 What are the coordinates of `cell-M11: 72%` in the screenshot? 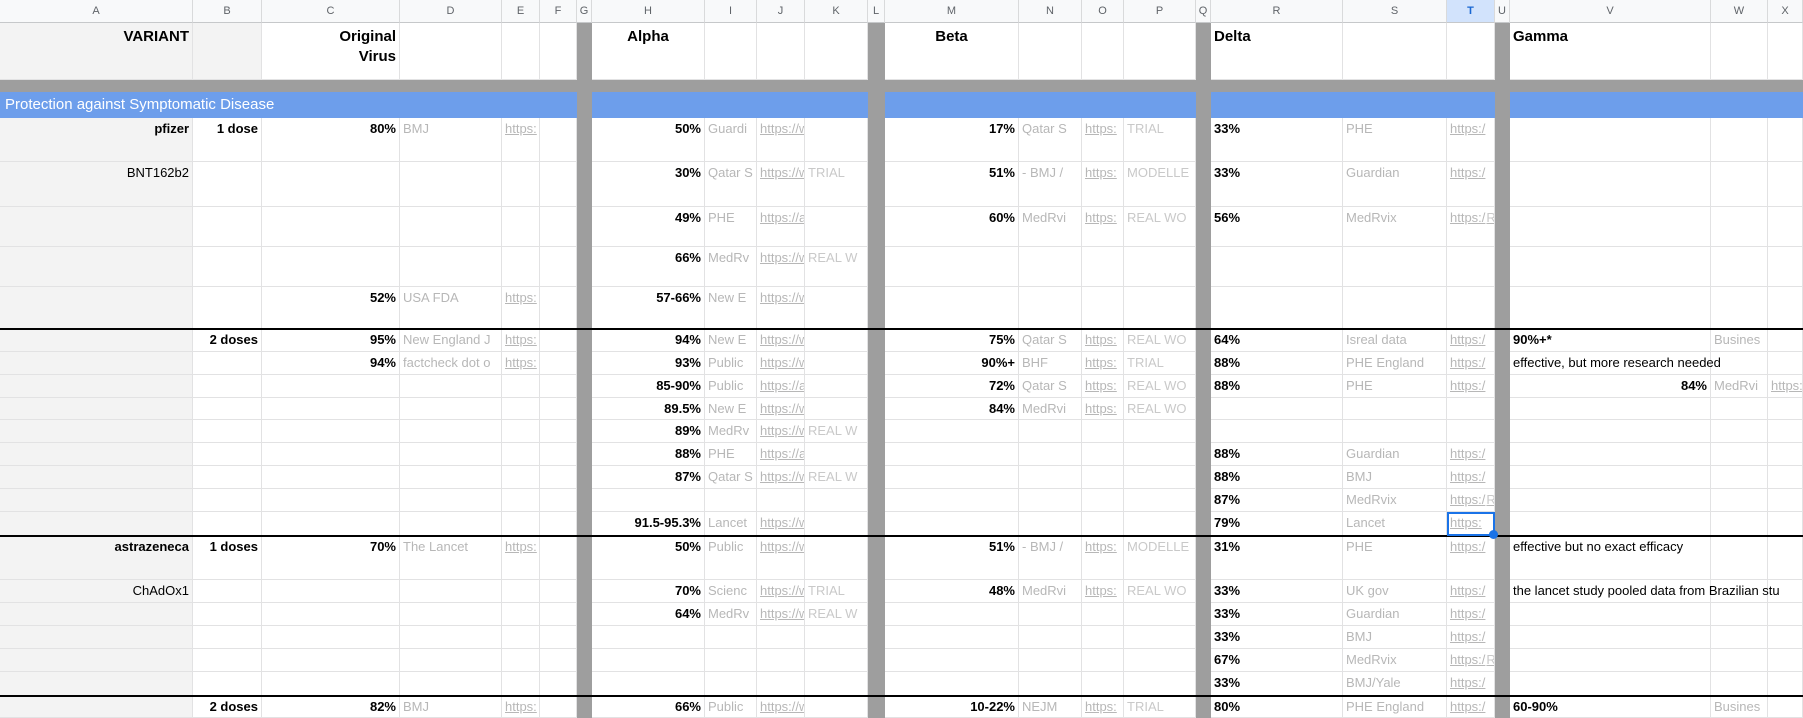 It's located at (952, 386).